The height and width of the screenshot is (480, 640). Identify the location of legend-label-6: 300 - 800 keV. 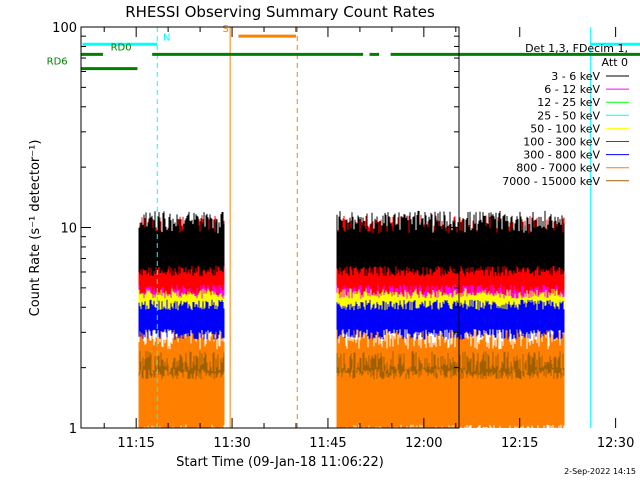
(561, 155).